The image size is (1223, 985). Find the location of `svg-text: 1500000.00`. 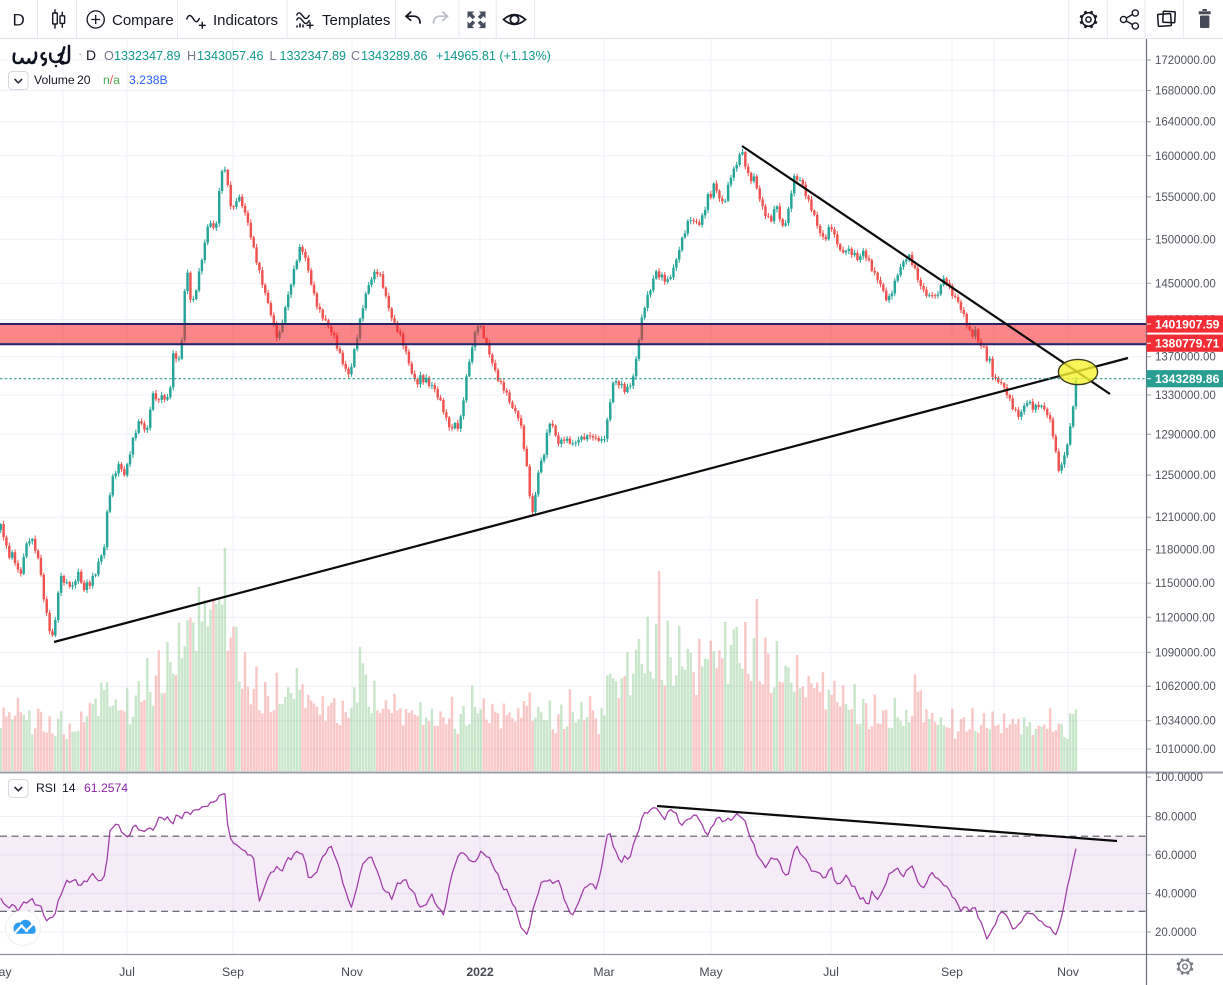

svg-text: 1500000.00 is located at coordinates (1185, 240).